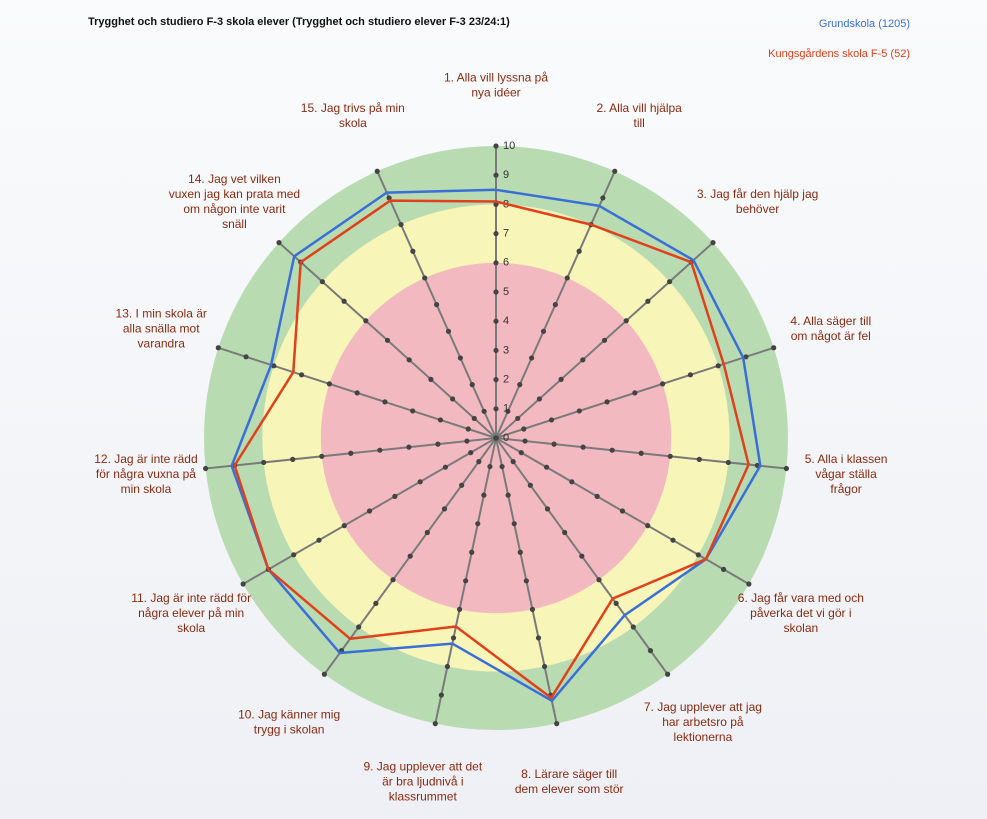 The image size is (987, 819). What do you see at coordinates (146, 489) in the screenshot?
I see `category-label: min skola` at bounding box center [146, 489].